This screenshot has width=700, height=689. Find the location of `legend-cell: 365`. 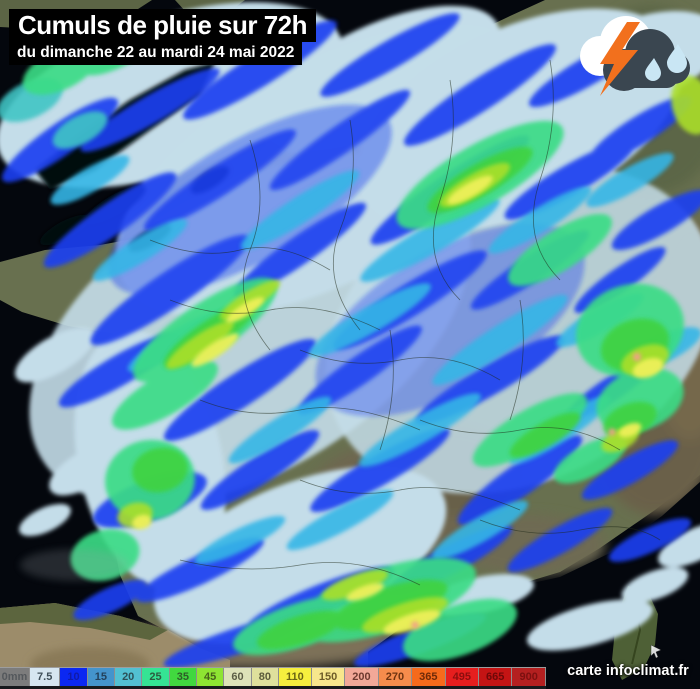

legend-cell: 365 is located at coordinates (429, 677).